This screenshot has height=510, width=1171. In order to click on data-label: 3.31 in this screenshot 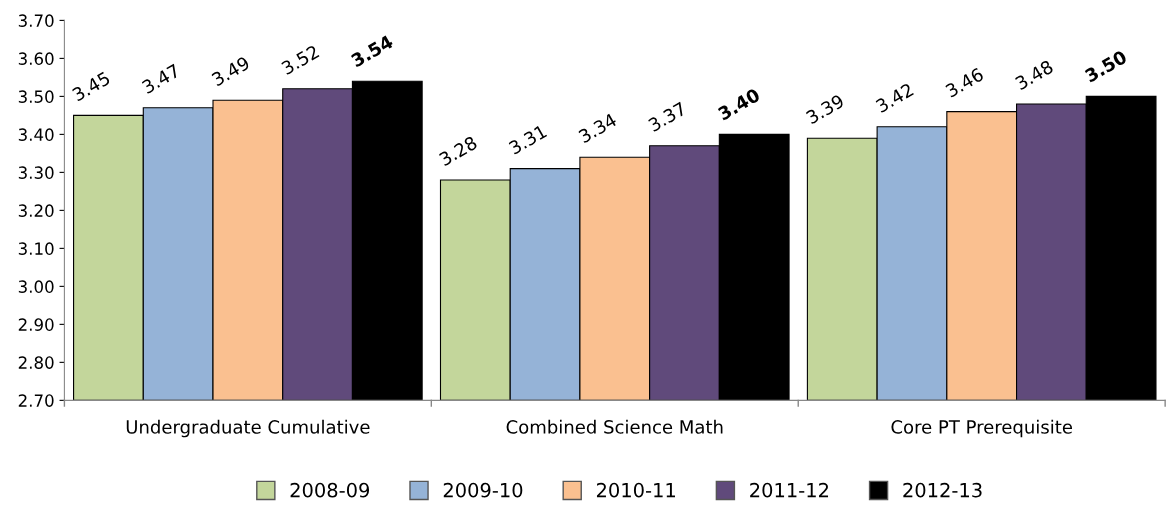, I will do `click(528, 139)`.